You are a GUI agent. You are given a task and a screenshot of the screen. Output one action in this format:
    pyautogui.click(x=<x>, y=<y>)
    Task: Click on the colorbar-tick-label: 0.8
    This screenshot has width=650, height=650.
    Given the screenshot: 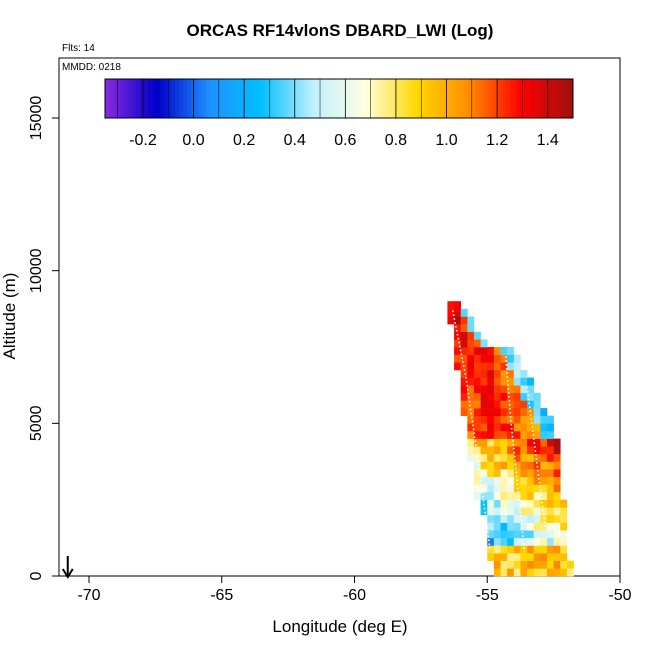 What is the action you would take?
    pyautogui.click(x=396, y=140)
    